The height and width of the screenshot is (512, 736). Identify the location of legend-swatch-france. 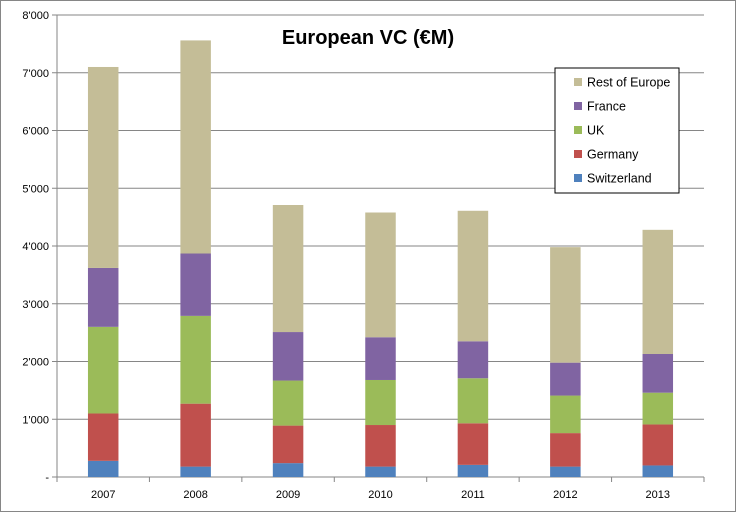
(578, 106).